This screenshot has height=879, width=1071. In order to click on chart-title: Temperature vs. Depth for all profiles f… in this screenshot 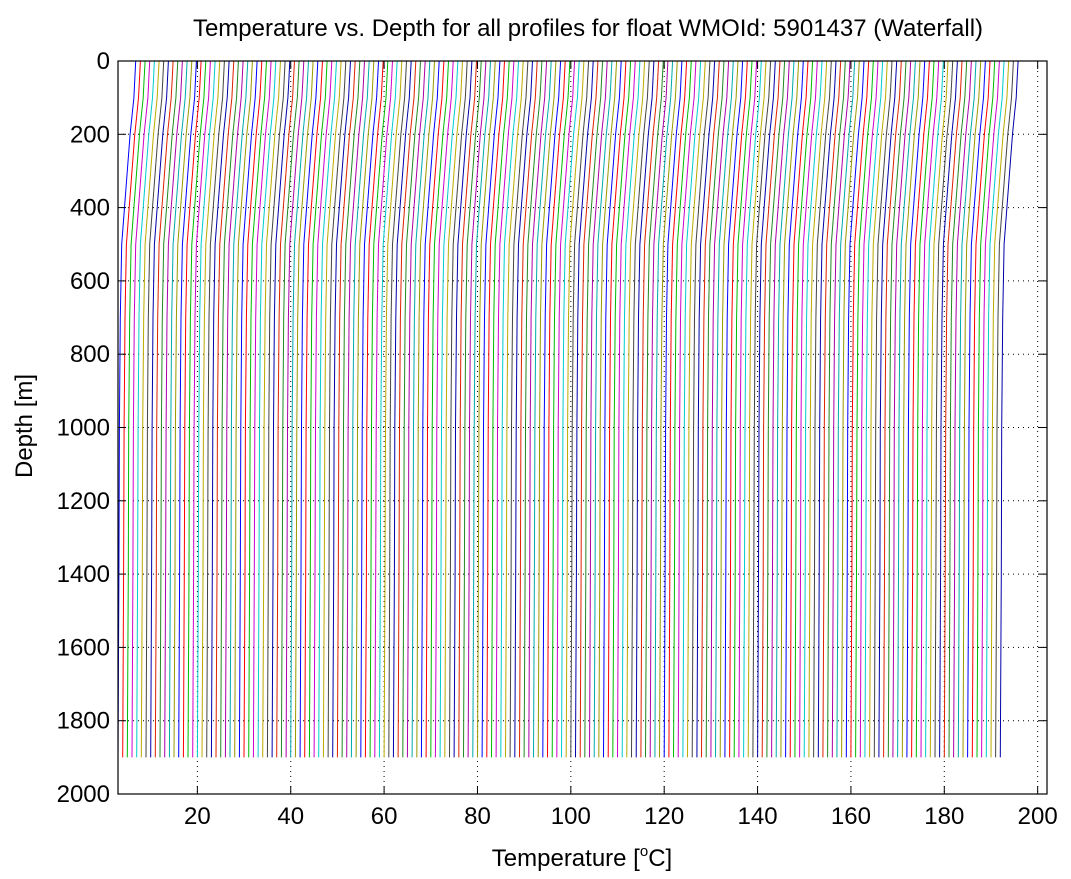, I will do `click(588, 28)`.